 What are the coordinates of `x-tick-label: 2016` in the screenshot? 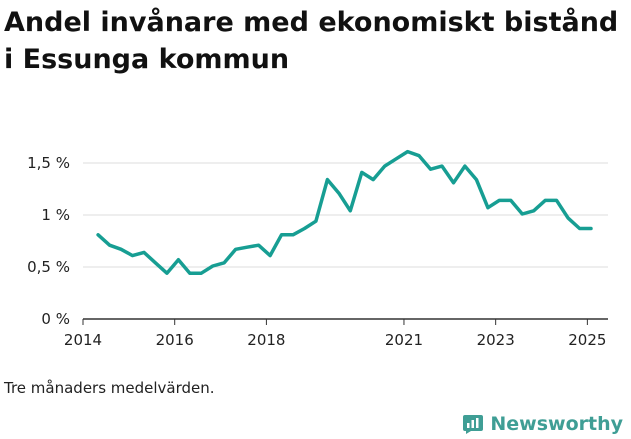 It's located at (175, 340).